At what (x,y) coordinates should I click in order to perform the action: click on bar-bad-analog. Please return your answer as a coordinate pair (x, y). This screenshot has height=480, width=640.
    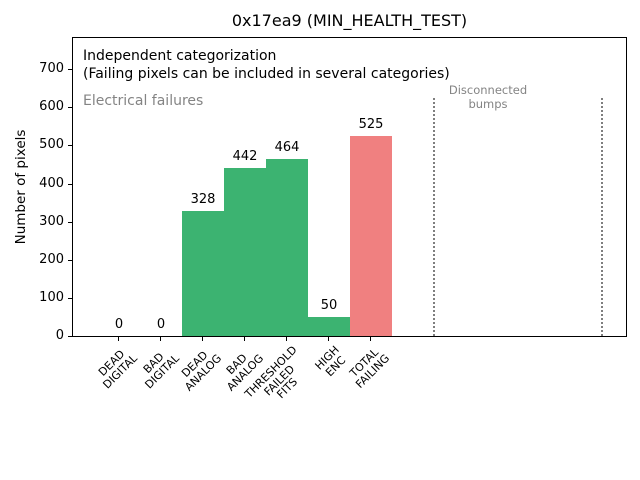
    Looking at the image, I should click on (245, 252).